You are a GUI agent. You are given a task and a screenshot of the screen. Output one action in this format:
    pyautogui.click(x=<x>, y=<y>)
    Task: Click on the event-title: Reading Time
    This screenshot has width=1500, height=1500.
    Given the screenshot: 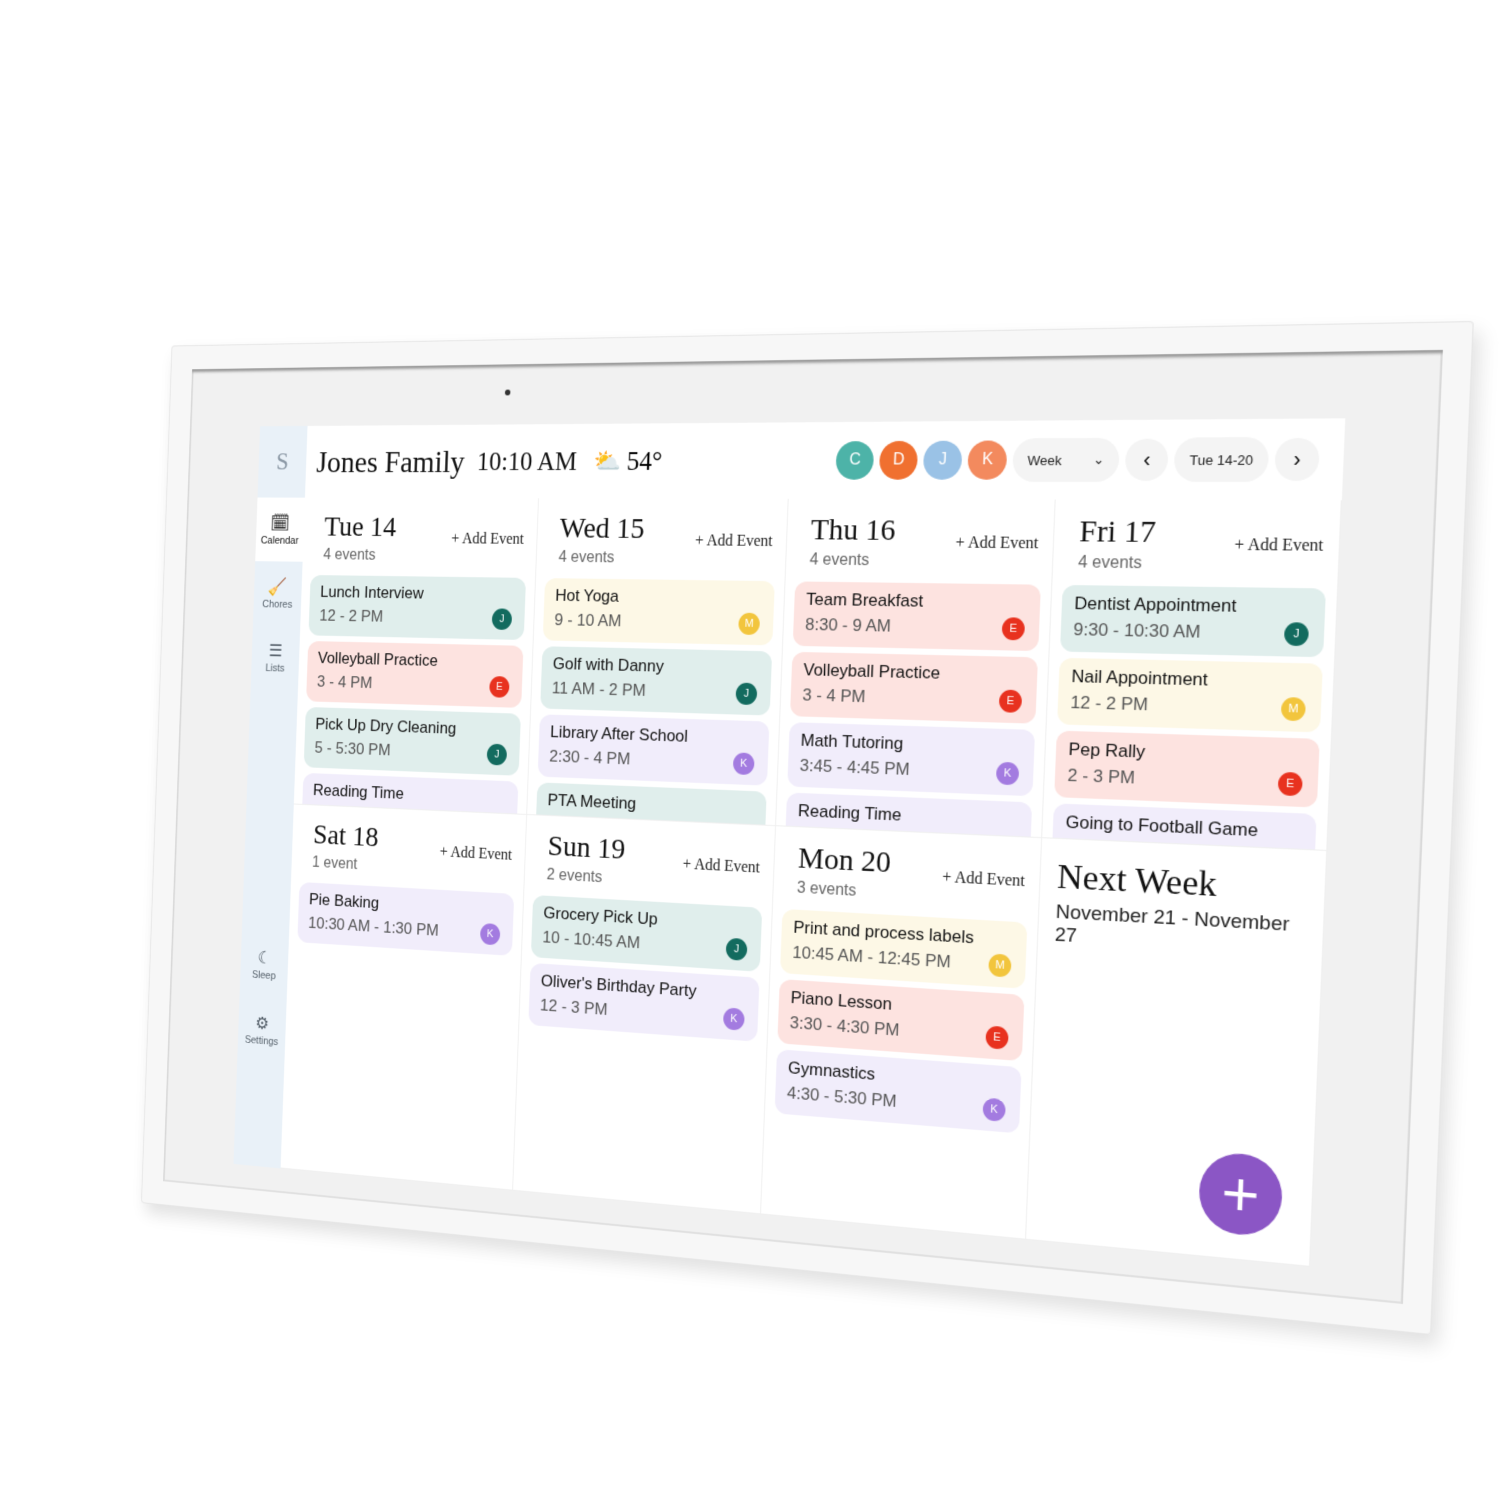 What is the action you would take?
    pyautogui.click(x=358, y=791)
    